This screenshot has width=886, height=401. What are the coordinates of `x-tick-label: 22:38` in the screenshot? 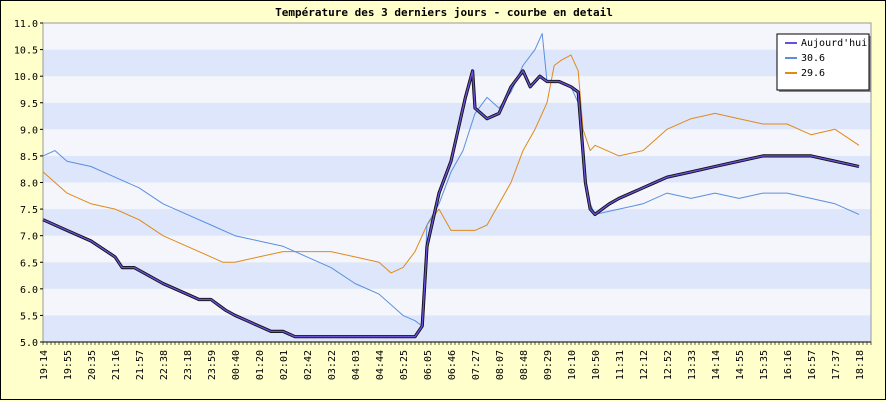 It's located at (164, 365).